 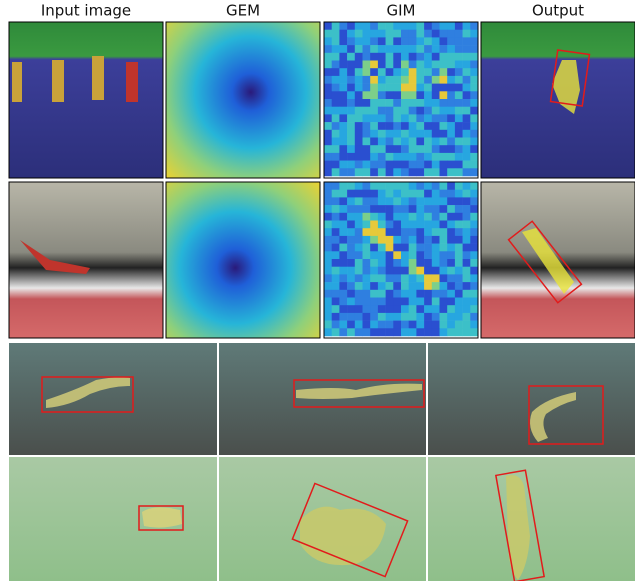 I want to click on bounding-box, so click(x=570, y=78).